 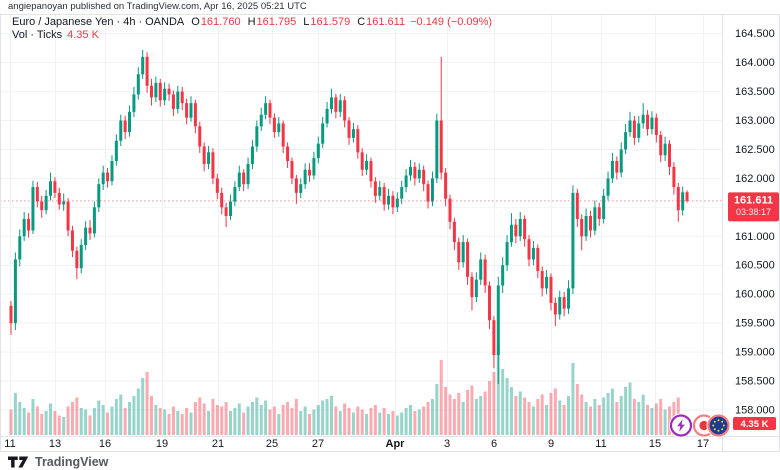 I want to click on lightning-icon, so click(x=681, y=425).